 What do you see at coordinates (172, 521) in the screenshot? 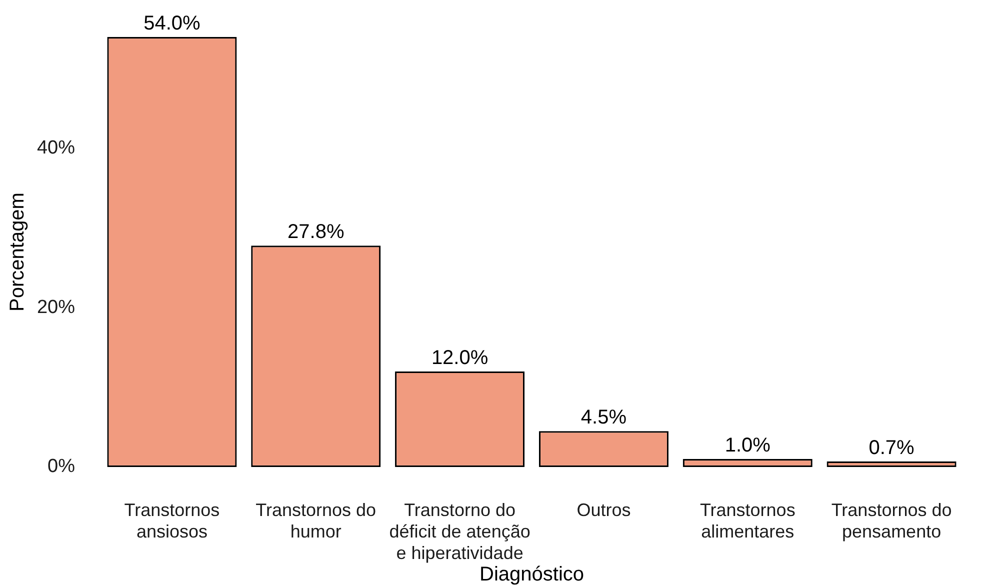
I see `x-tick-label: Transtornos ansiosos` at bounding box center [172, 521].